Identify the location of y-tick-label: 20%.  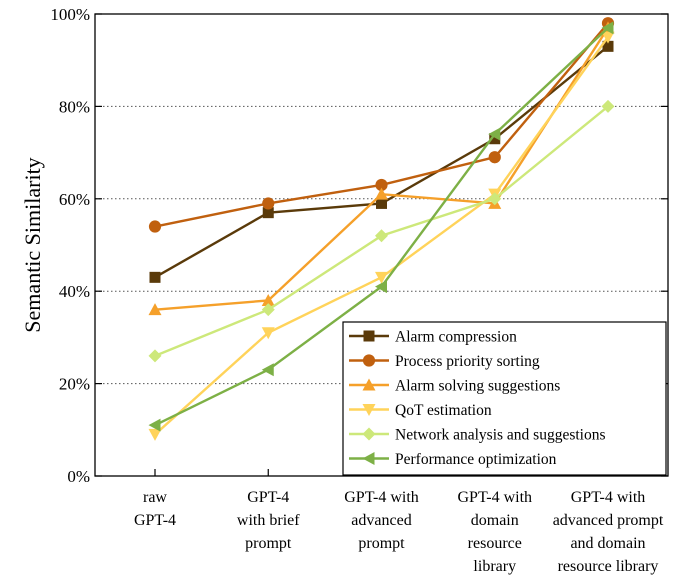
(74, 384).